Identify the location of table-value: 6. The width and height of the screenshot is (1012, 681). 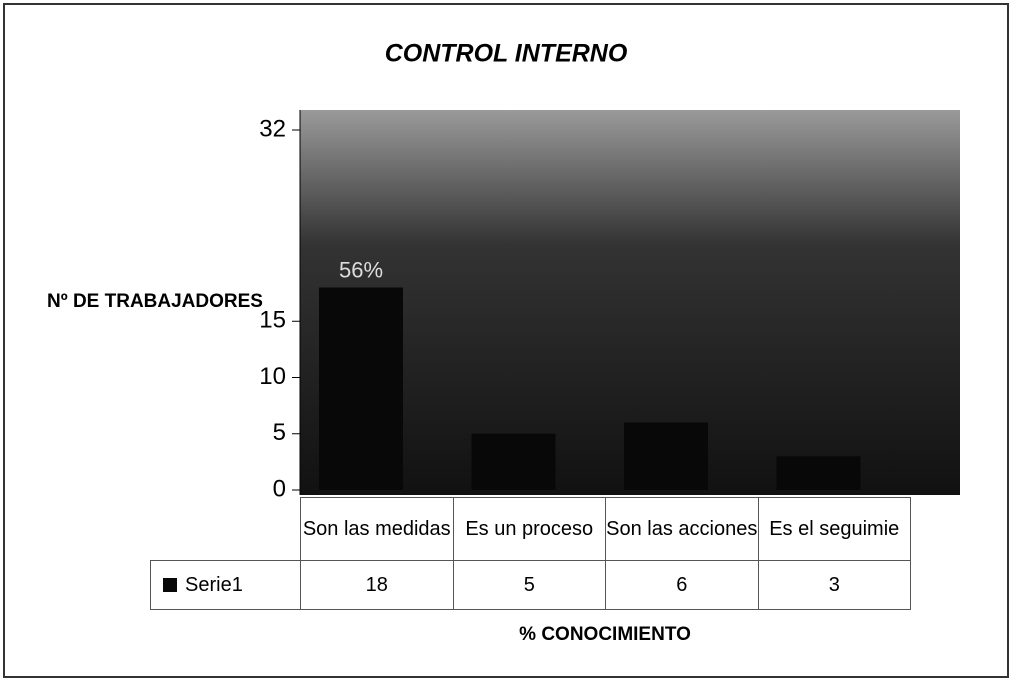
(682, 585).